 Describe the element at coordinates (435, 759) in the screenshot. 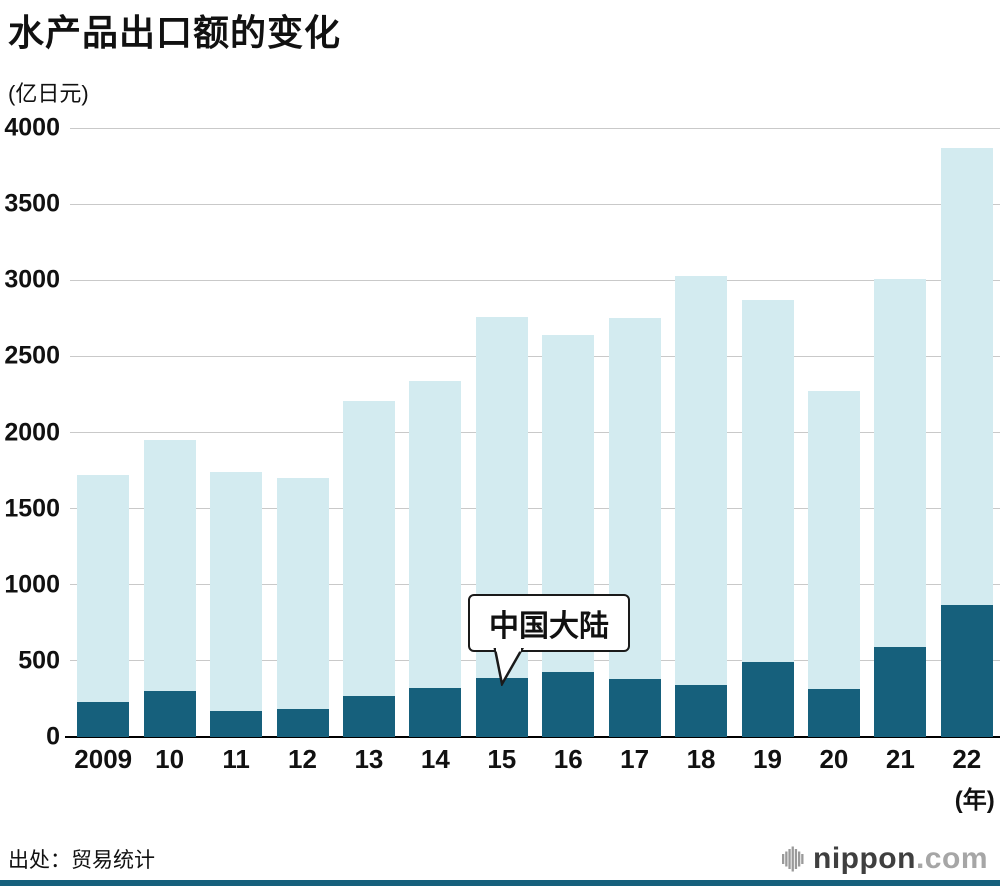

I see `x-tick-label: 14` at that location.